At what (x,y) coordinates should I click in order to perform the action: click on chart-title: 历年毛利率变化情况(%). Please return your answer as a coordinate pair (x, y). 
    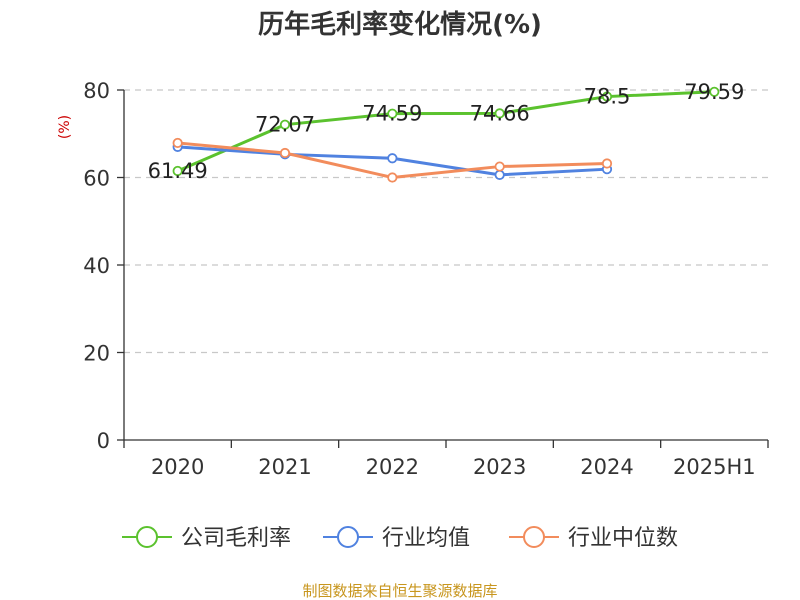
    Looking at the image, I should click on (400, 24).